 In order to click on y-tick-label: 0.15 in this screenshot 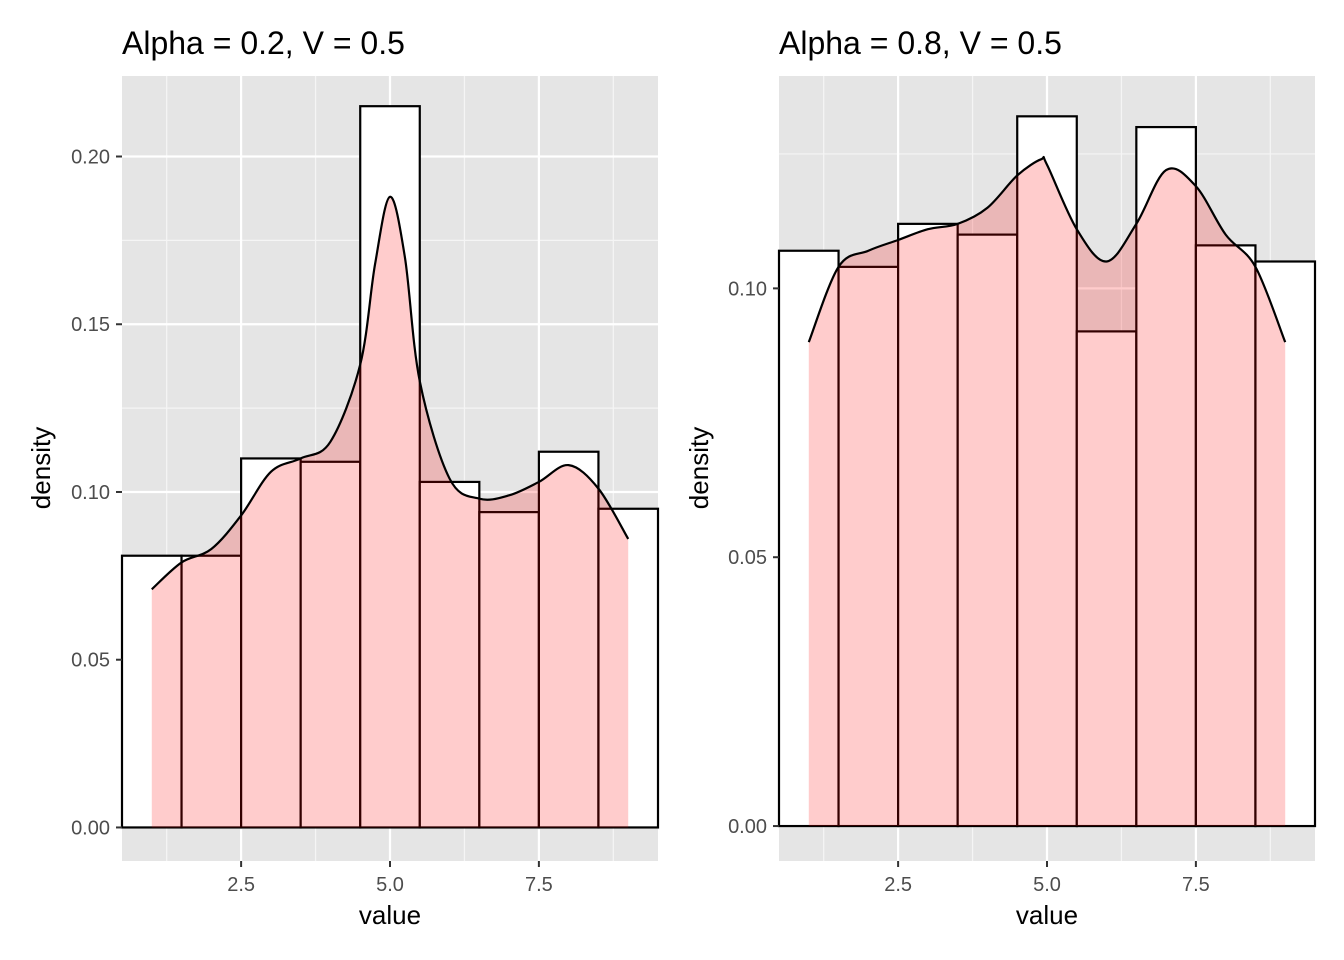, I will do `click(90, 325)`.